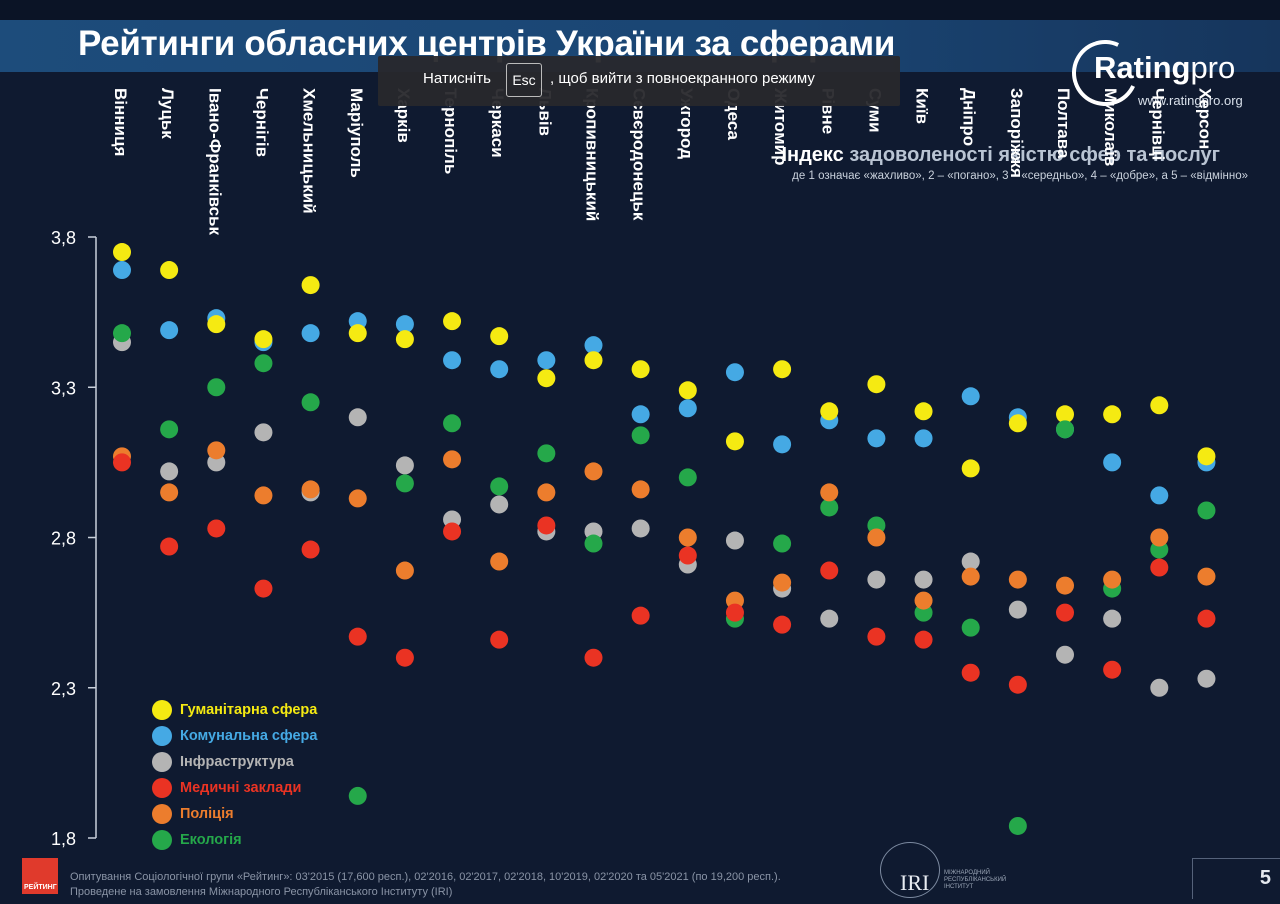 This screenshot has height=904, width=1280. Describe the element at coordinates (1157, 124) in the screenshot. I see `category-label: Чернівці` at that location.